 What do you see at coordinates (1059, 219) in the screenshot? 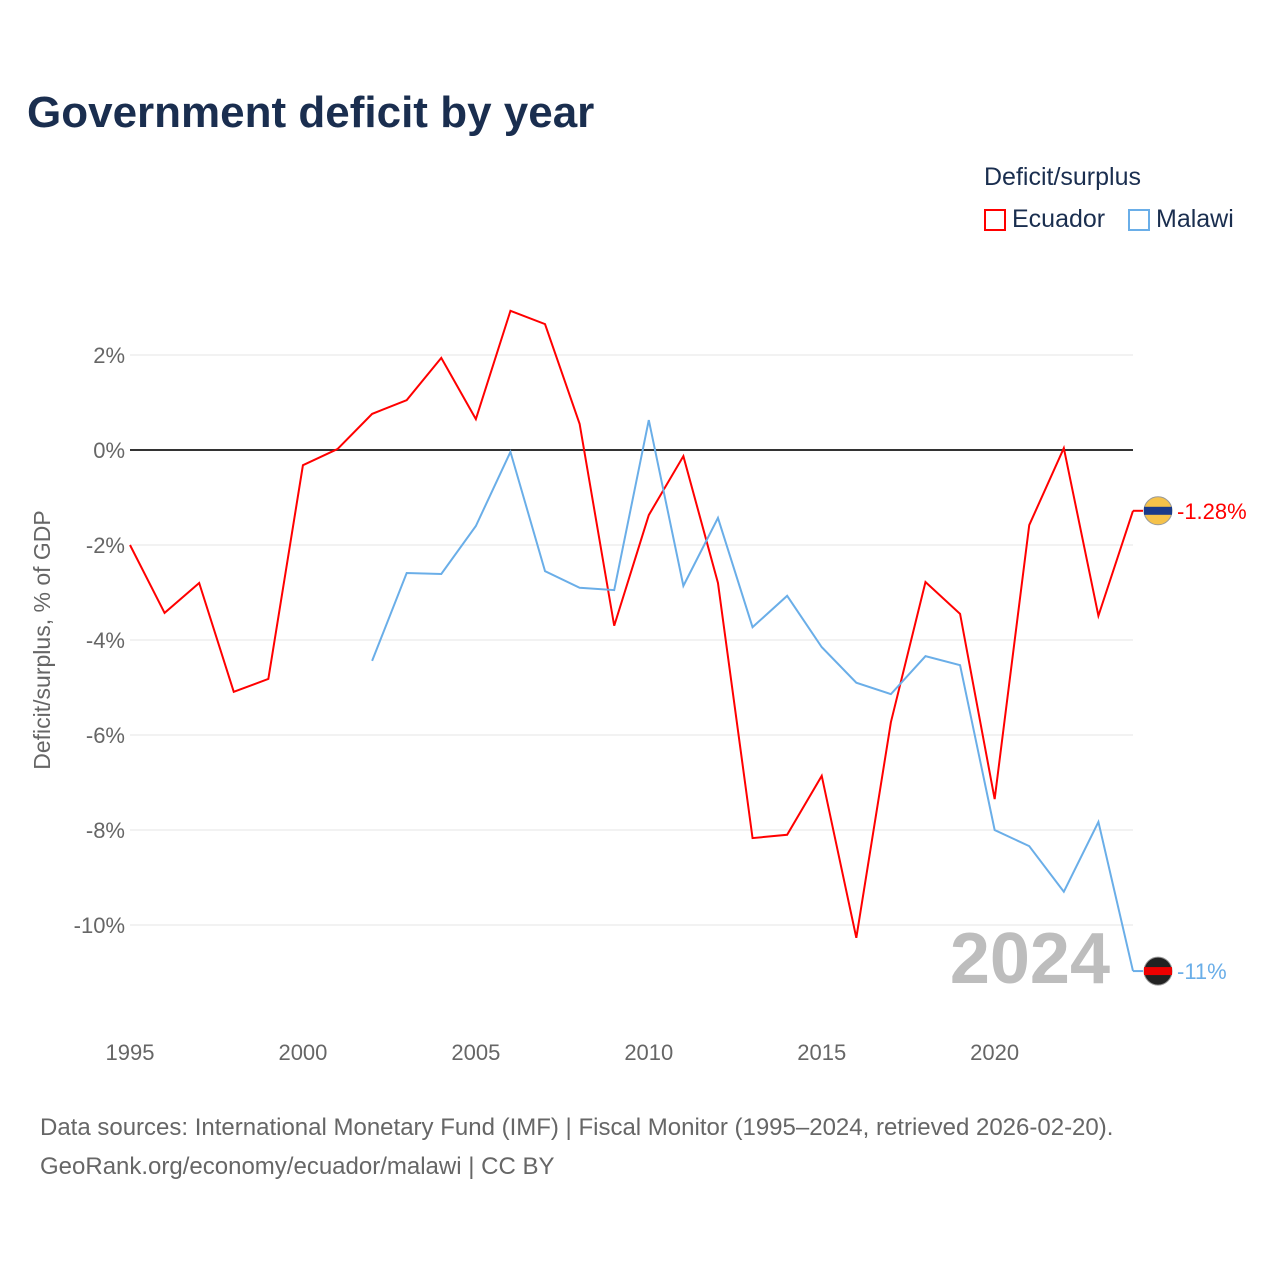
I see `legend-label: Ecuador` at bounding box center [1059, 219].